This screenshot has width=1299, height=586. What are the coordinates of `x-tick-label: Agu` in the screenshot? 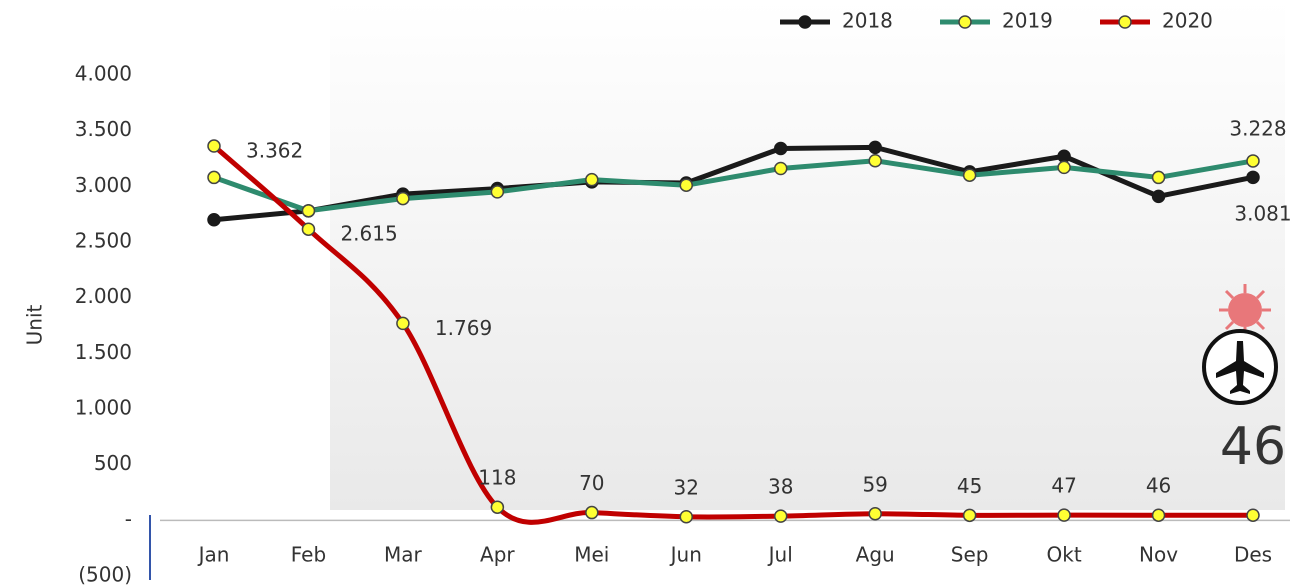 It's located at (875, 555).